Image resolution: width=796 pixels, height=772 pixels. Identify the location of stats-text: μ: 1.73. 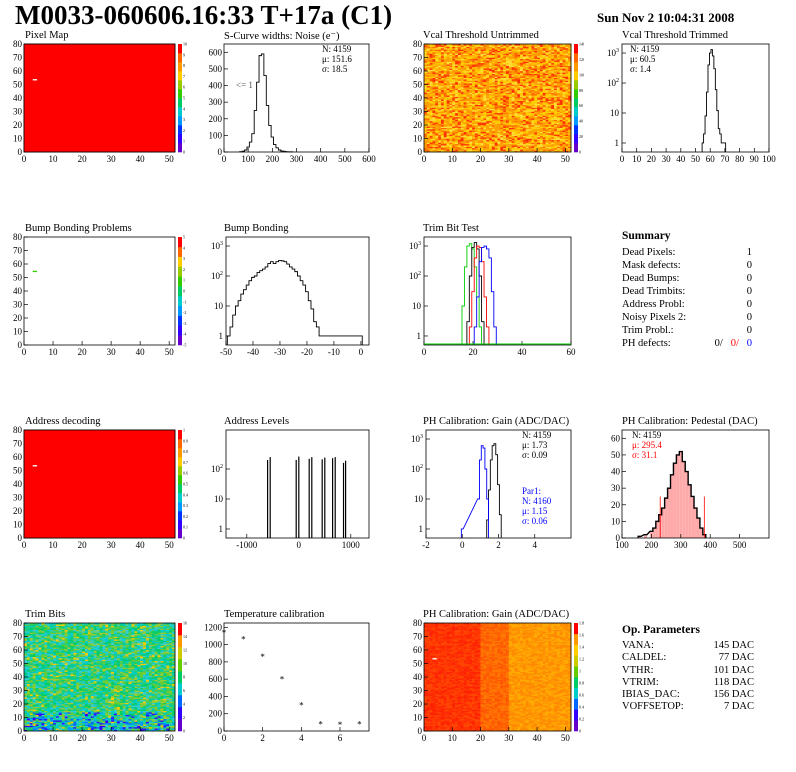
(535, 445).